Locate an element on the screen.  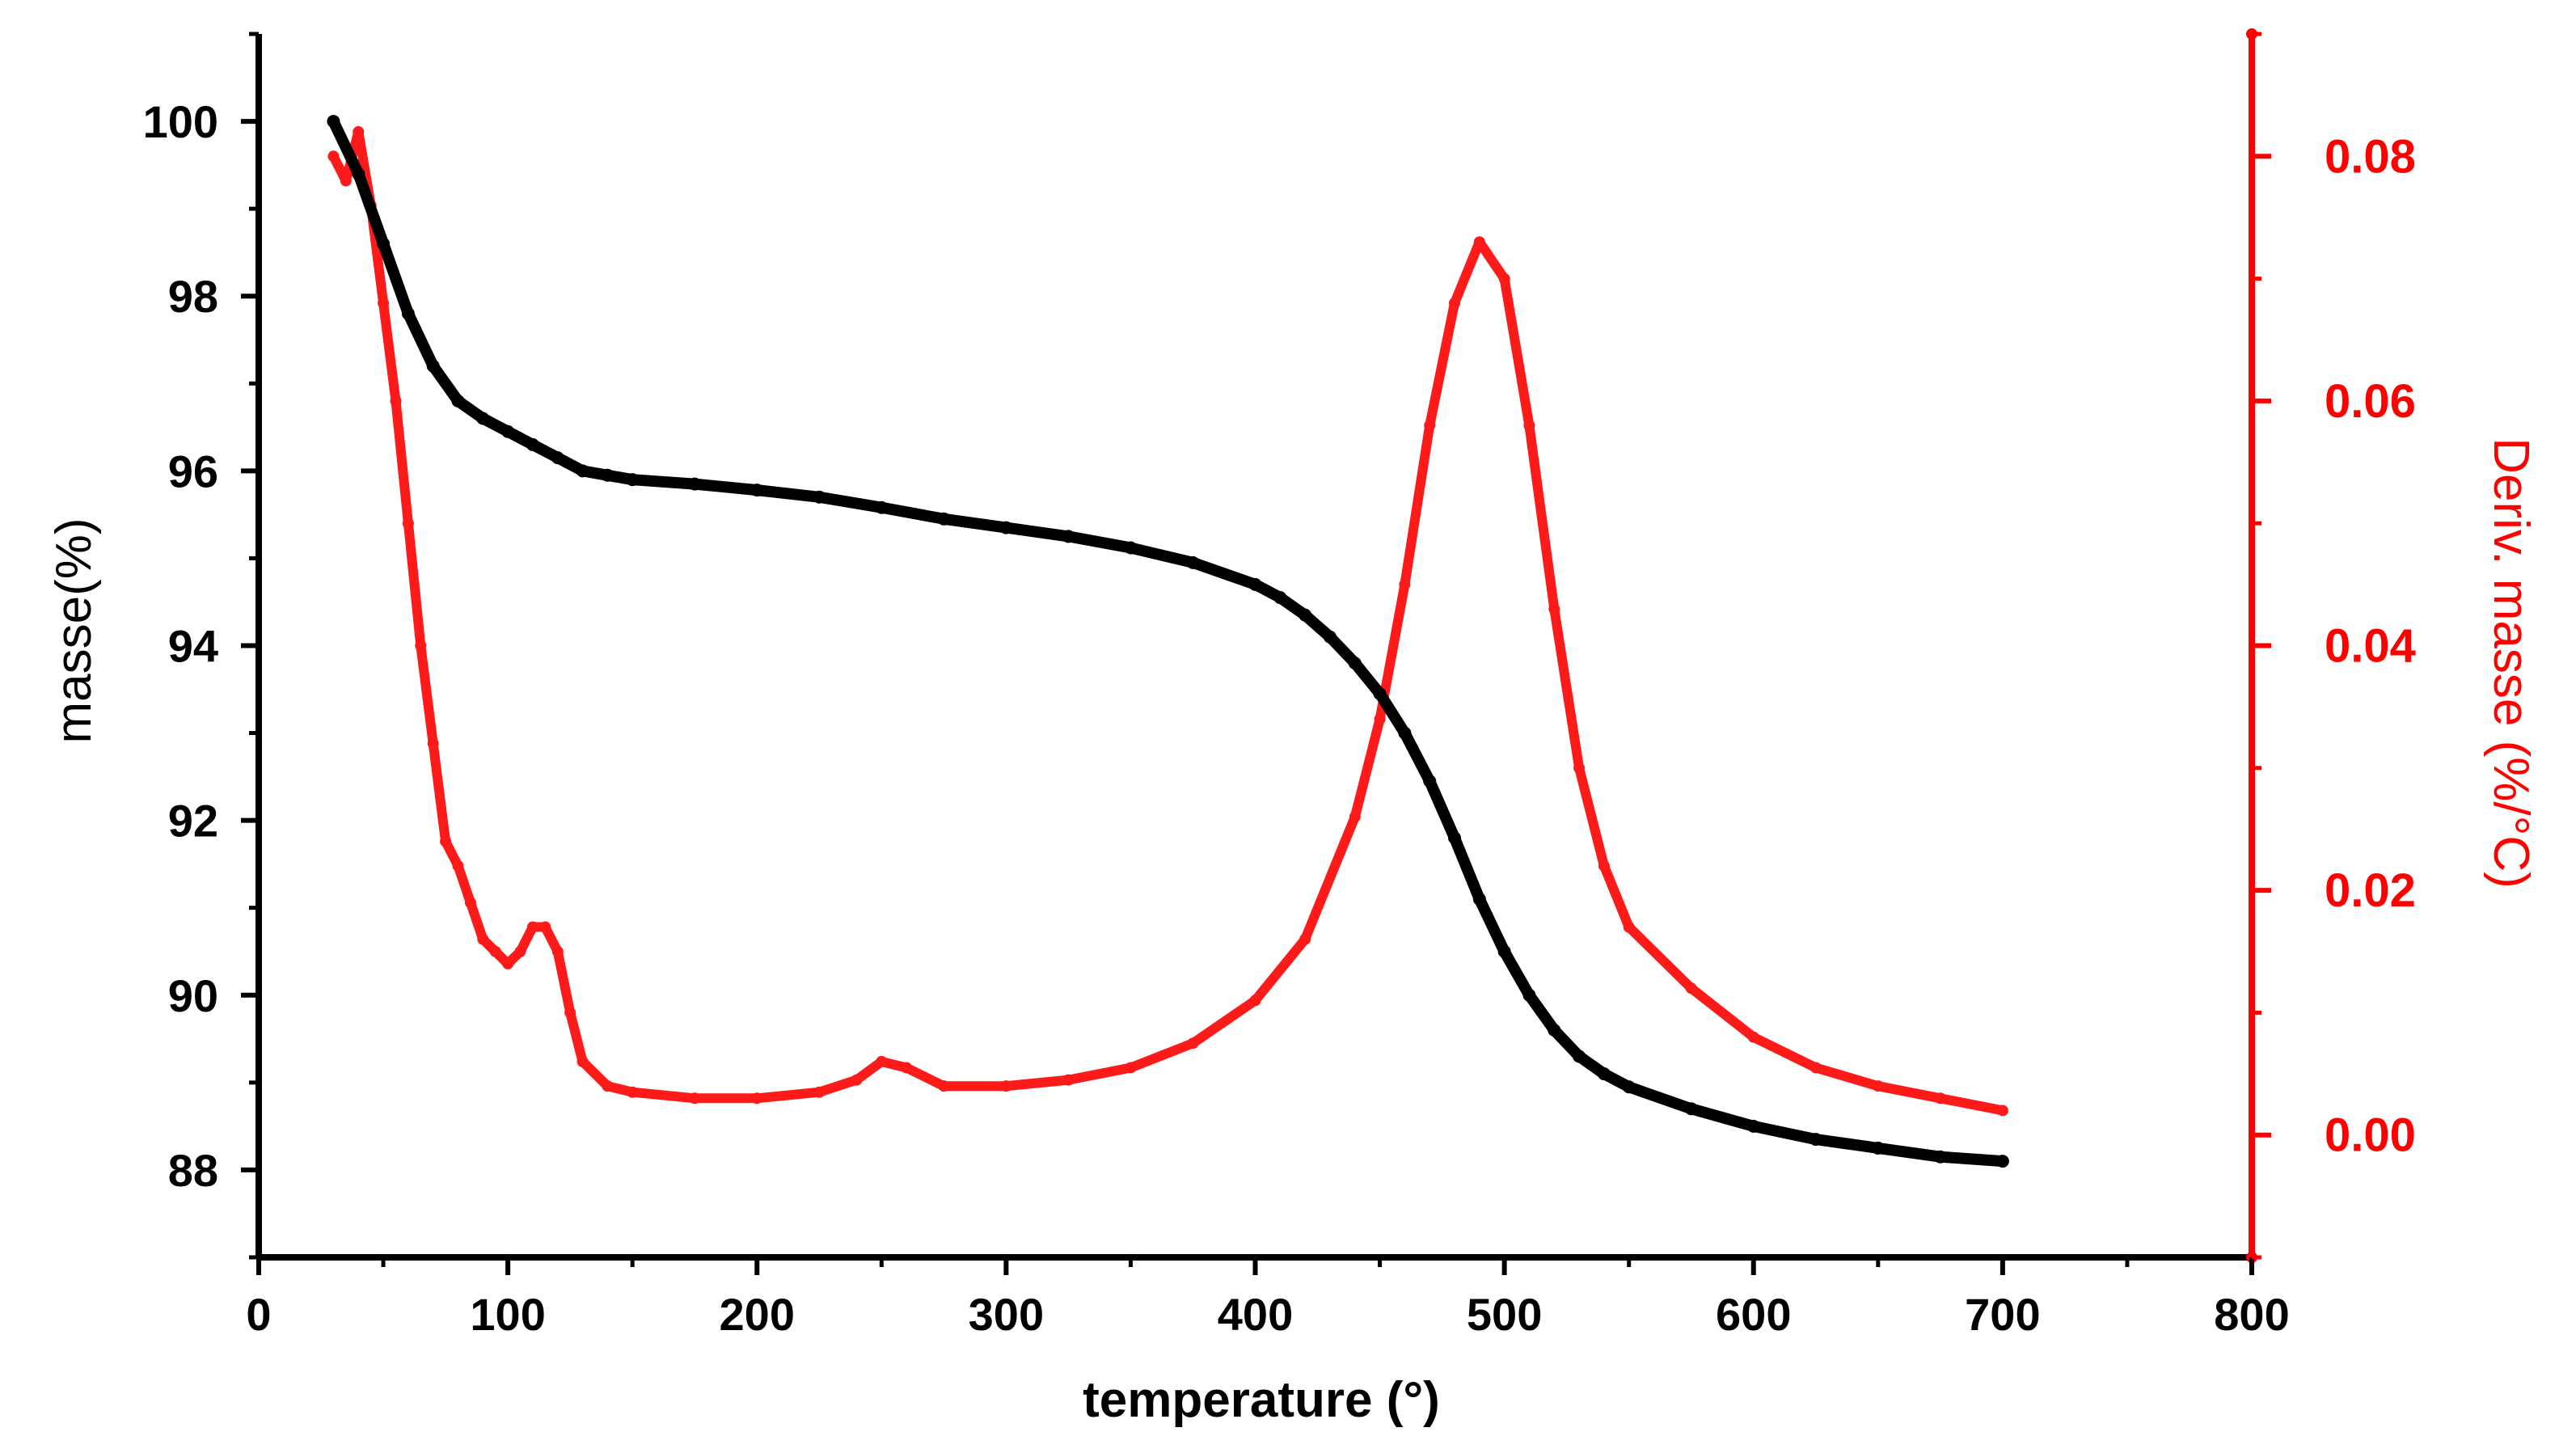
x-tick-label: 400 is located at coordinates (1255, 1314).